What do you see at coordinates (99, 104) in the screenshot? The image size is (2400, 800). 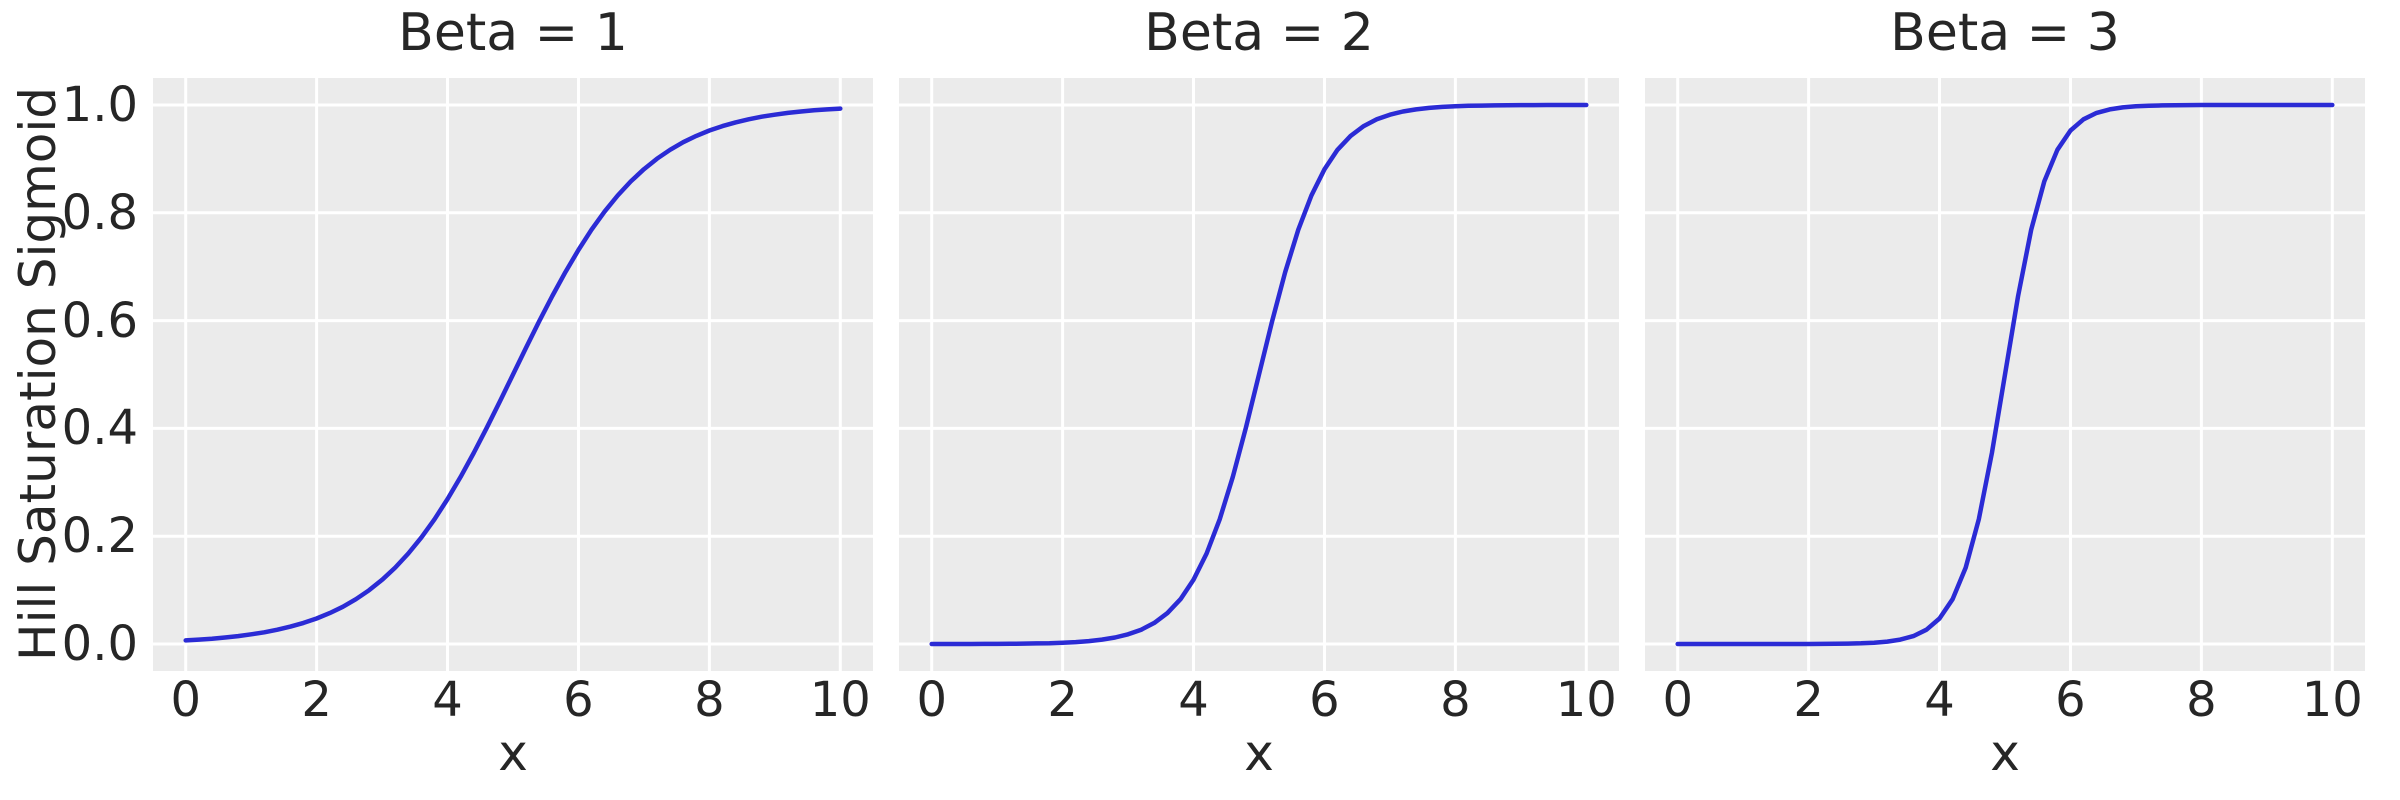 I see `y-tick-label: 1.0` at bounding box center [99, 104].